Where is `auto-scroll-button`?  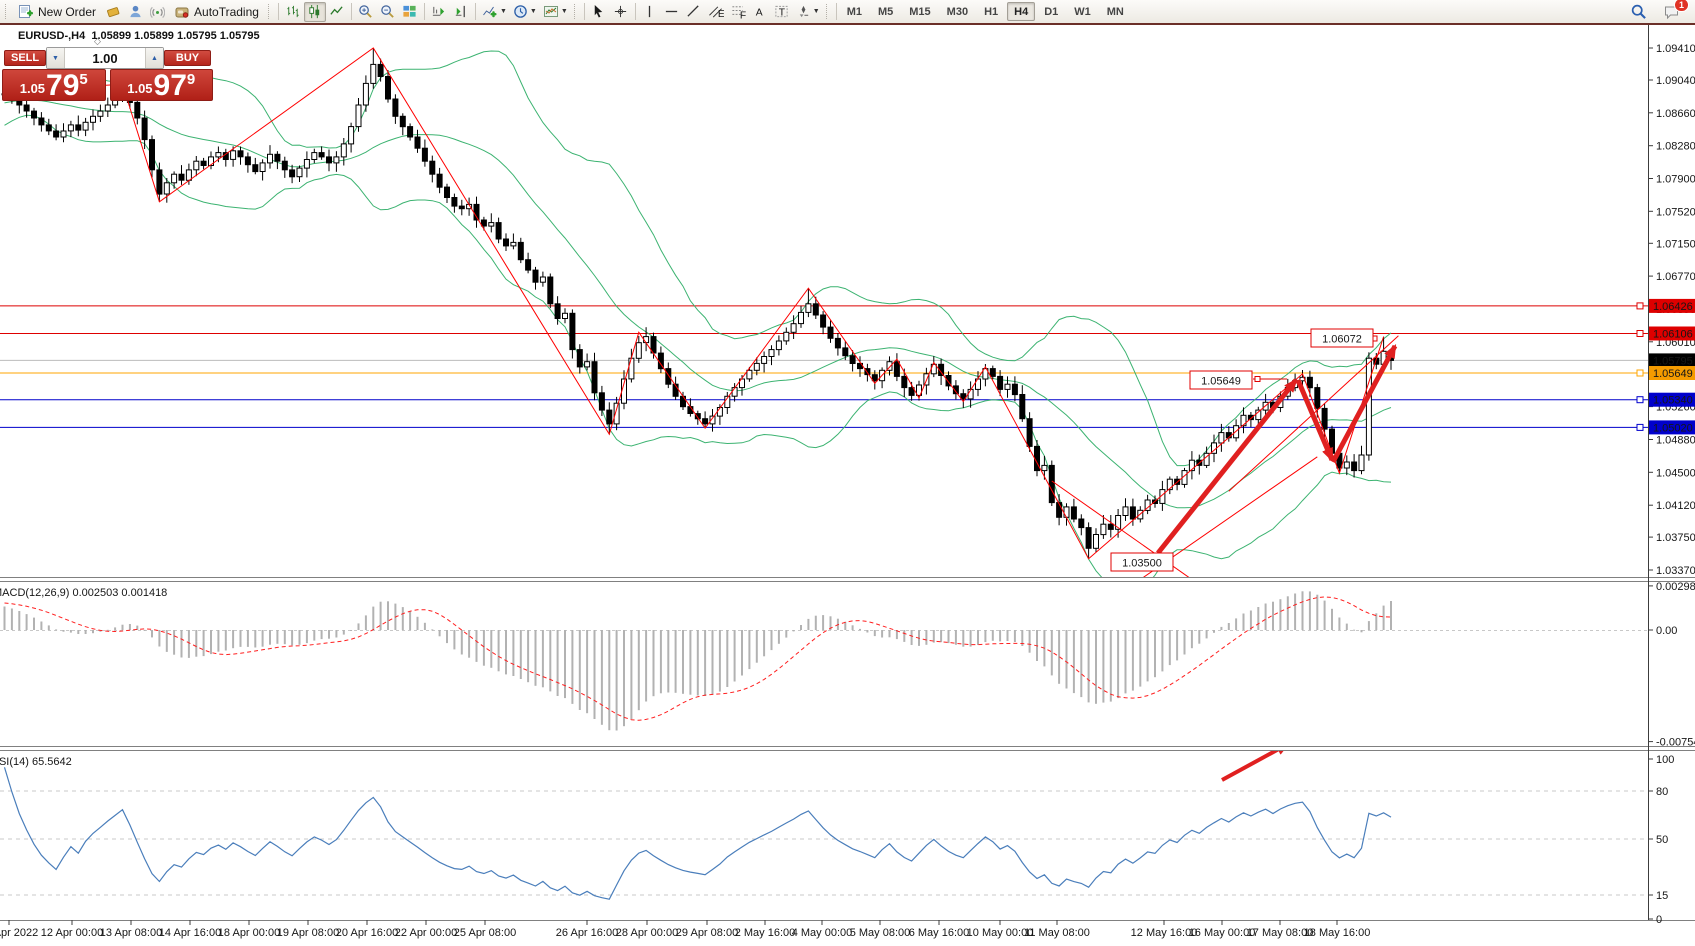 auto-scroll-button is located at coordinates (439, 12).